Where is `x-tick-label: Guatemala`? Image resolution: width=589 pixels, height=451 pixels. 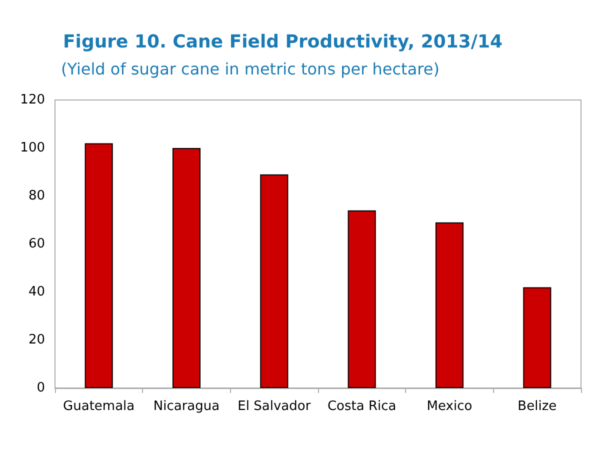 x-tick-label: Guatemala is located at coordinates (99, 406).